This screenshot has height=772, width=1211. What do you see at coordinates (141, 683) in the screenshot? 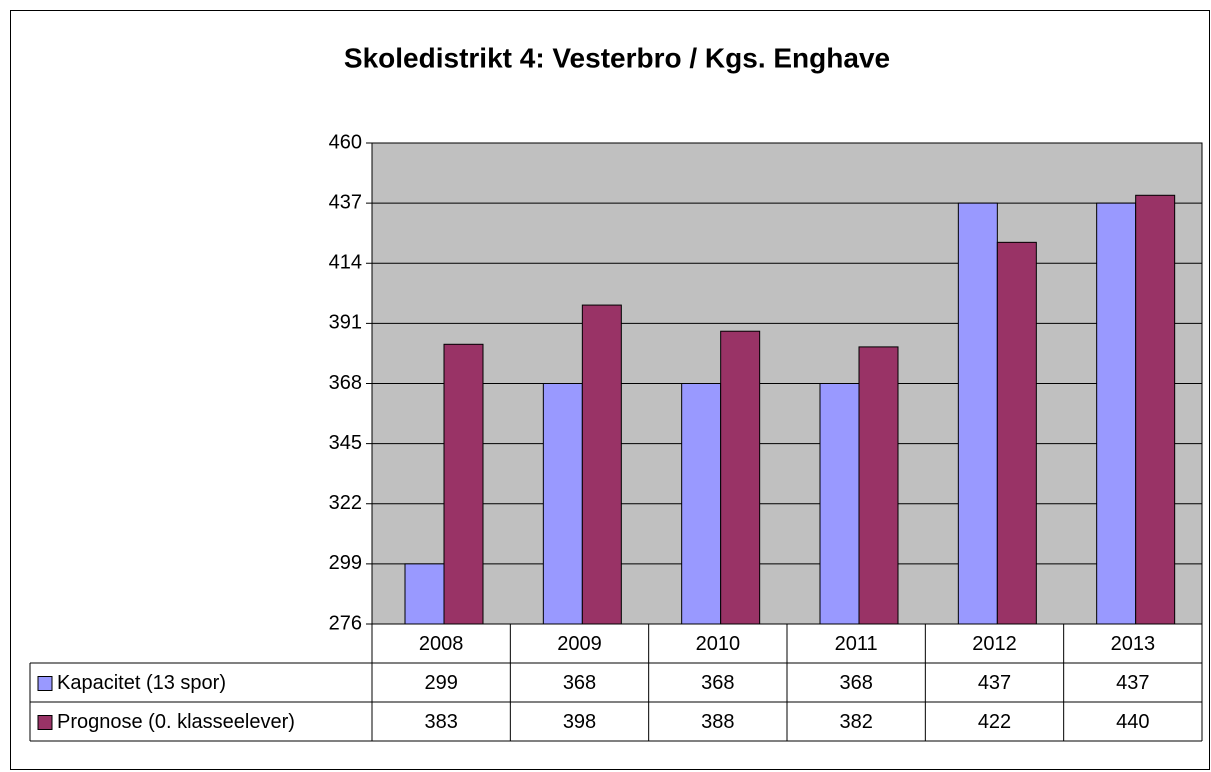
I see `legend-label: Kapacitet (13 spor)` at bounding box center [141, 683].